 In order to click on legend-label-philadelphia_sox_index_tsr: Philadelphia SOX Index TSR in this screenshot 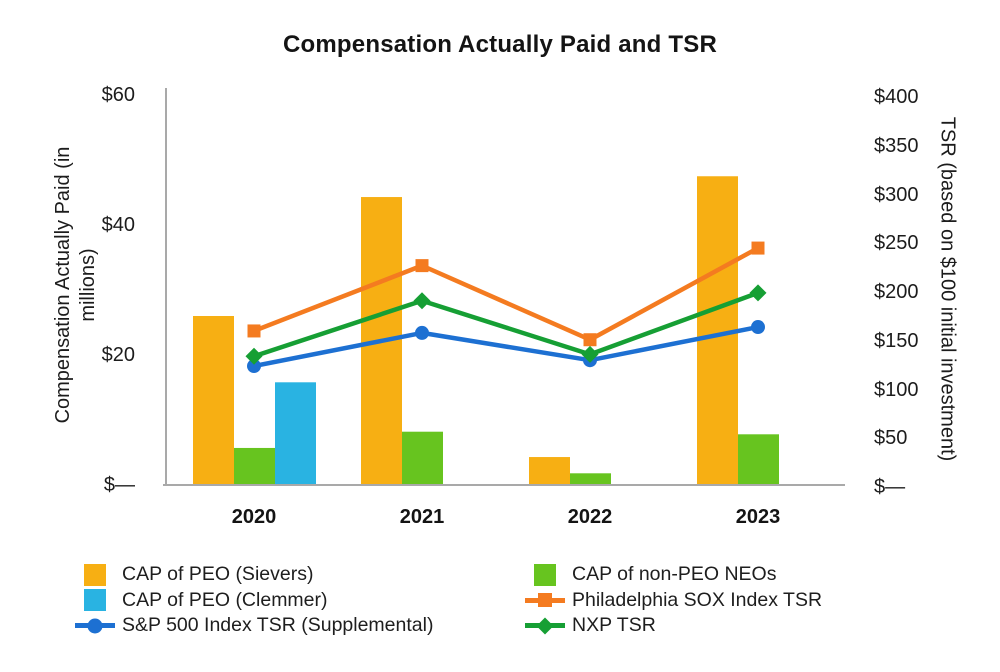, I will do `click(697, 599)`.